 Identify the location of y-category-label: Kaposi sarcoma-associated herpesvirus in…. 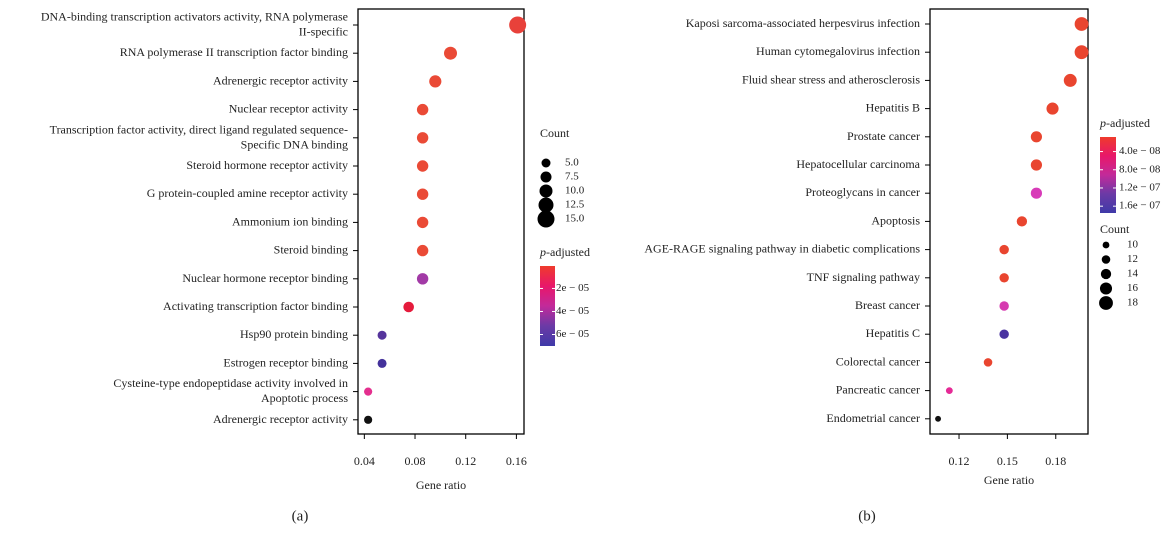
(803, 23).